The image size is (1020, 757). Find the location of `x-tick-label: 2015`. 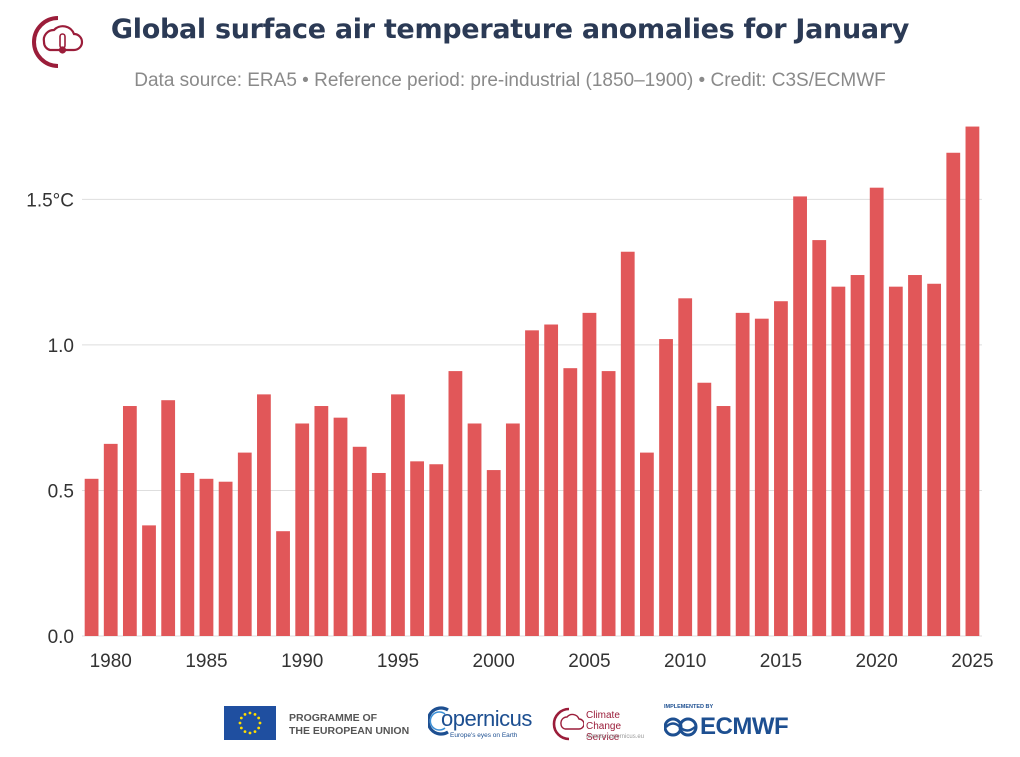

x-tick-label: 2015 is located at coordinates (781, 661).